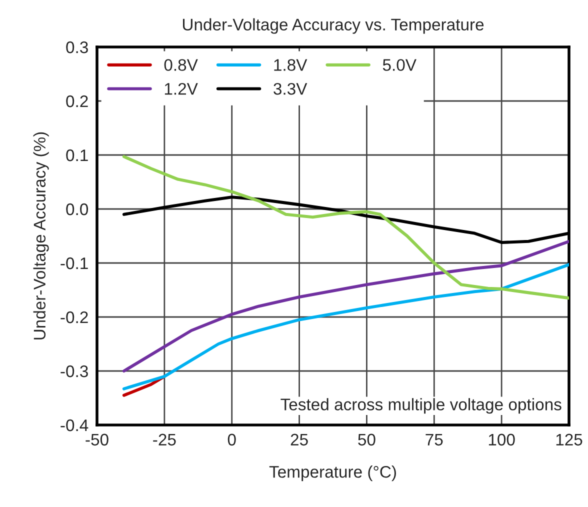  I want to click on y-tick-label: -0.2, so click(74, 317).